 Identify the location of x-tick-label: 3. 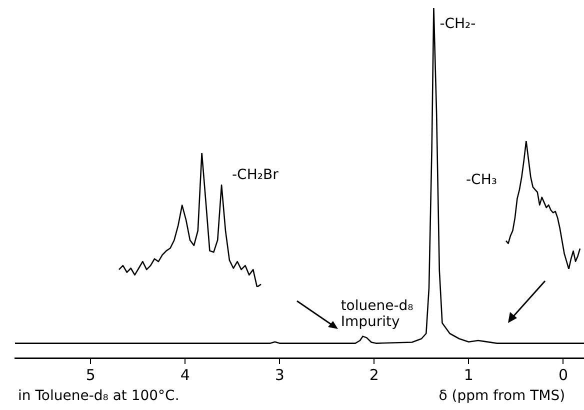
(279, 375).